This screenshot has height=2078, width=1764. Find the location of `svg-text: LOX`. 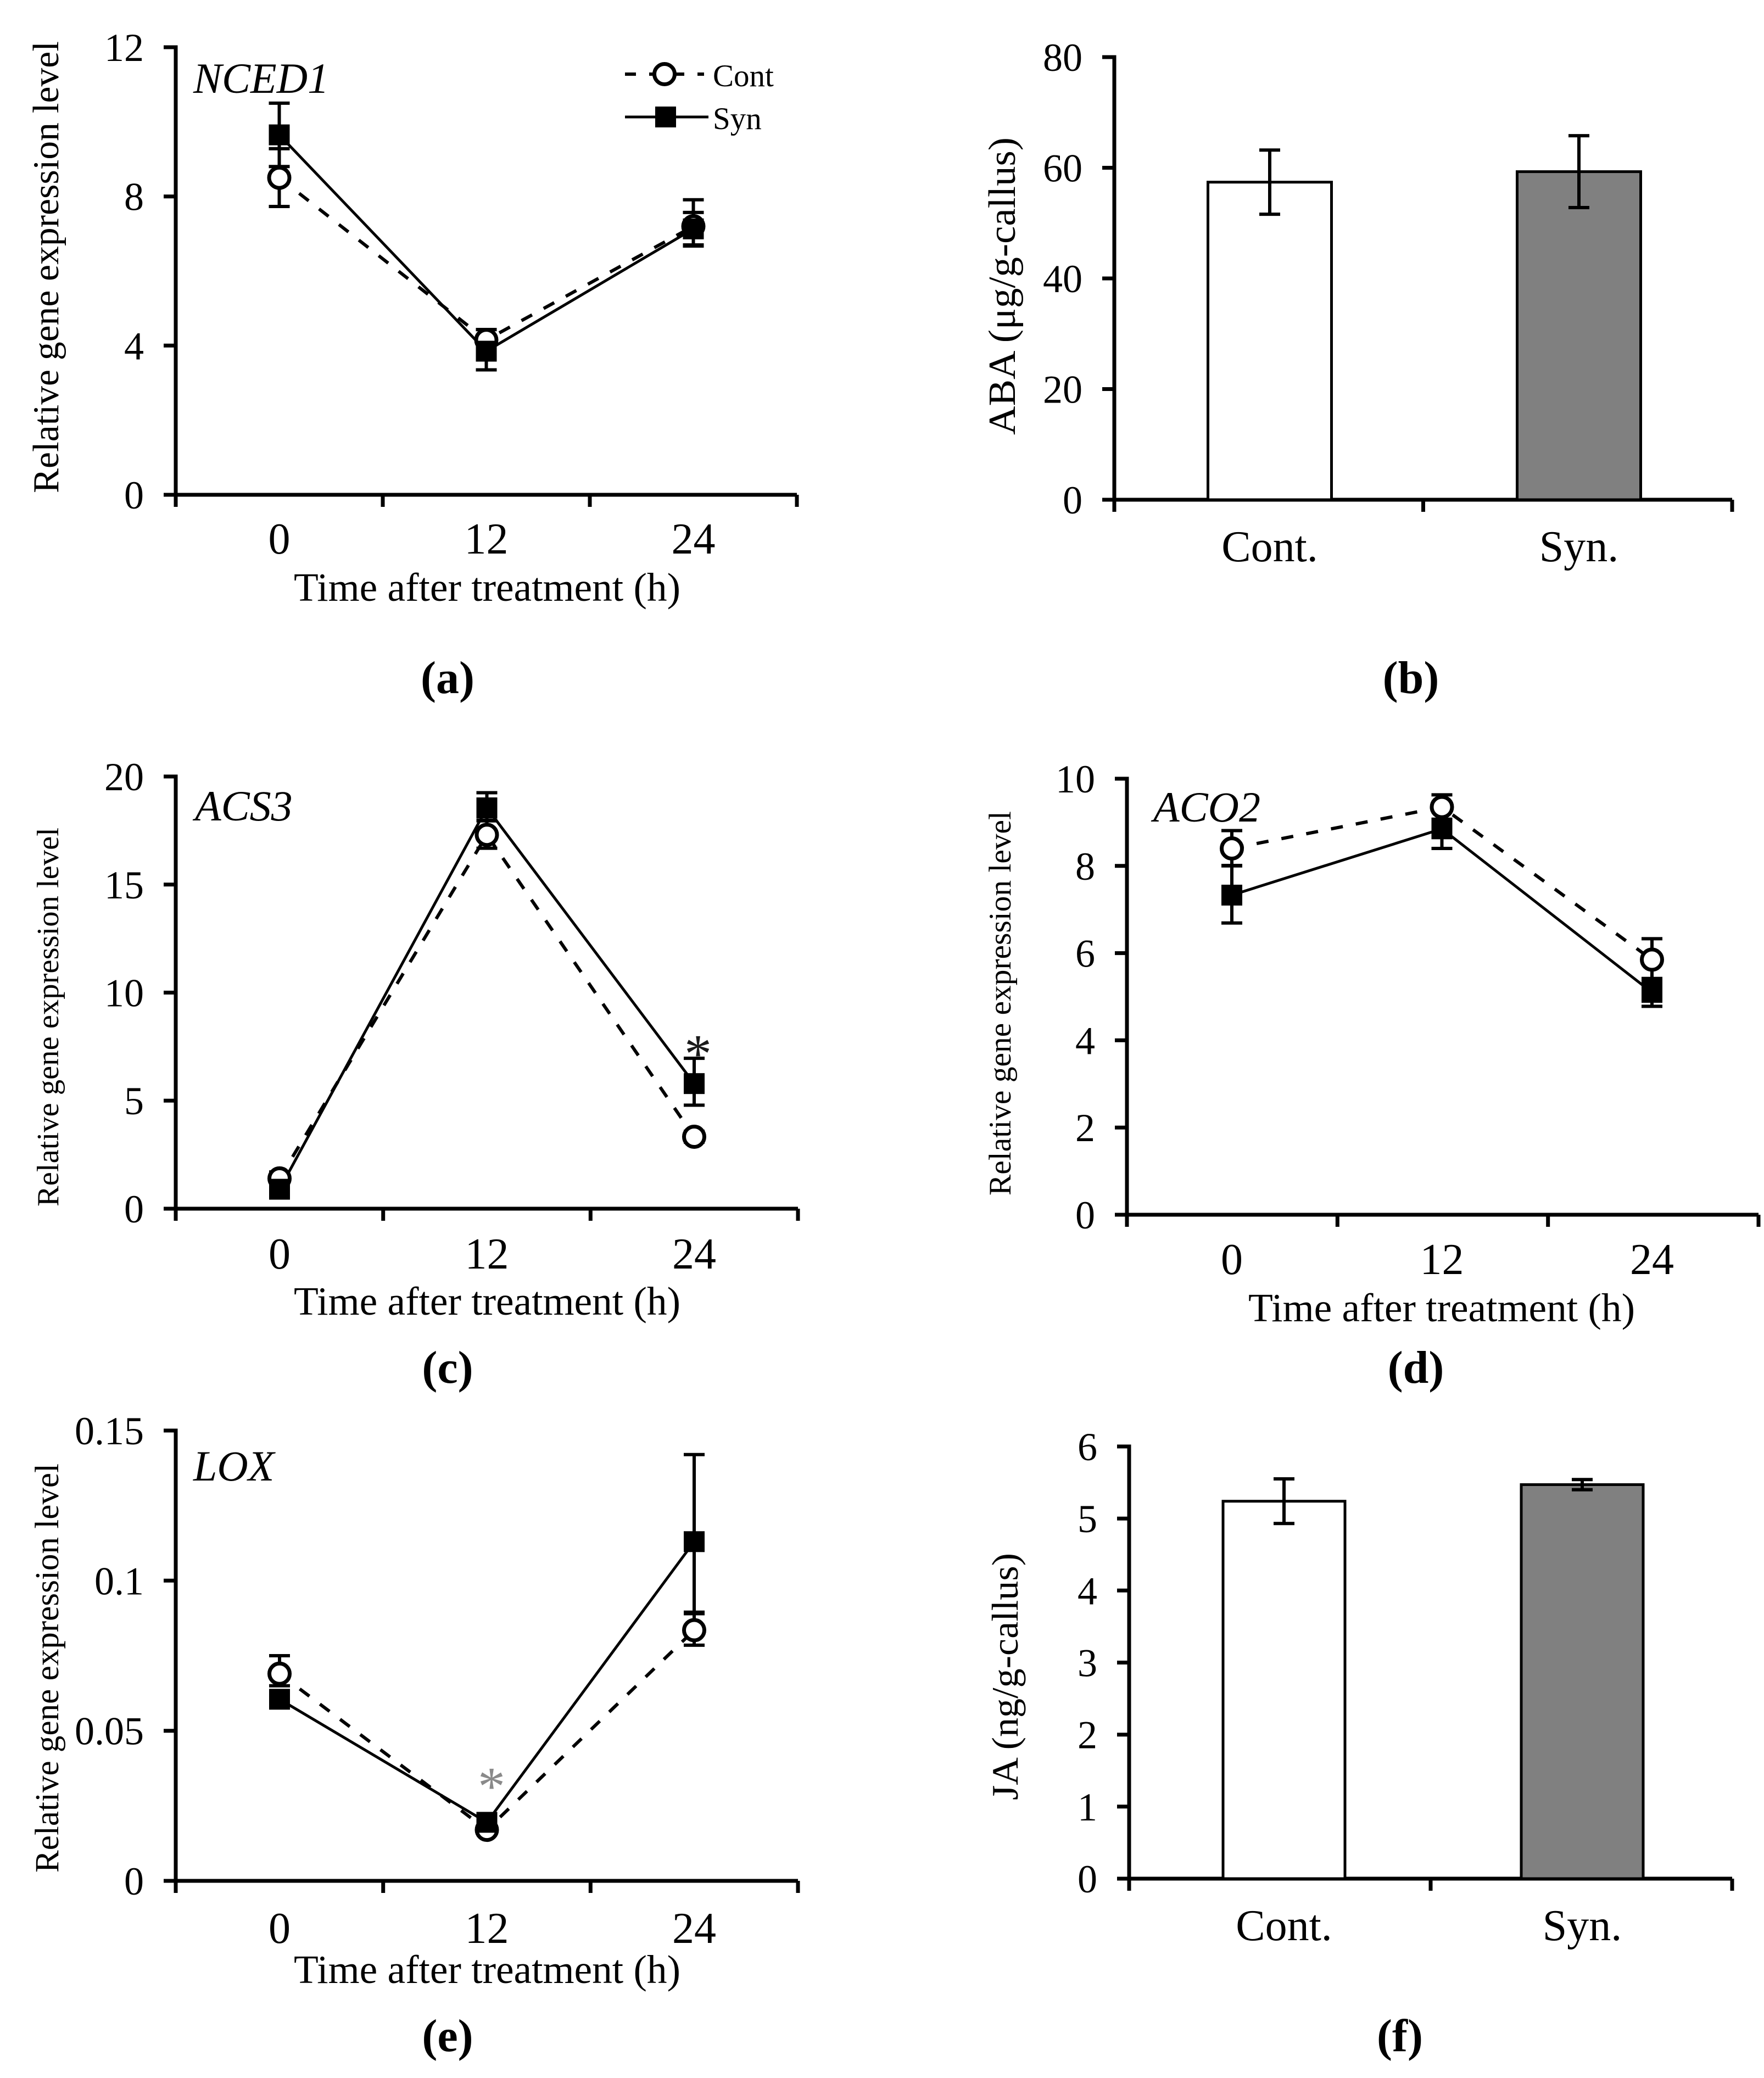

svg-text: LOX is located at coordinates (234, 1466).